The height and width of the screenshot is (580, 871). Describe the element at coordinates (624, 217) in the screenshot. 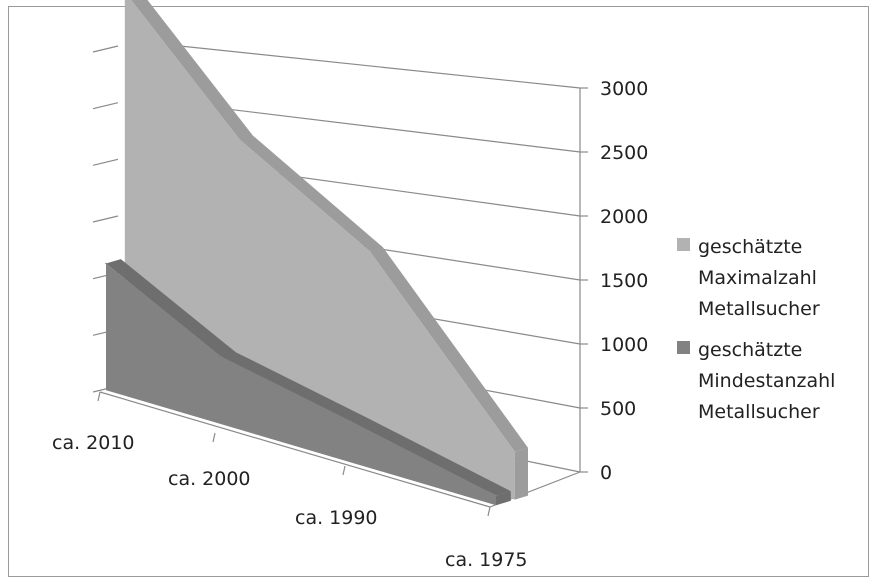

I see `y-tick-label: 2000` at that location.